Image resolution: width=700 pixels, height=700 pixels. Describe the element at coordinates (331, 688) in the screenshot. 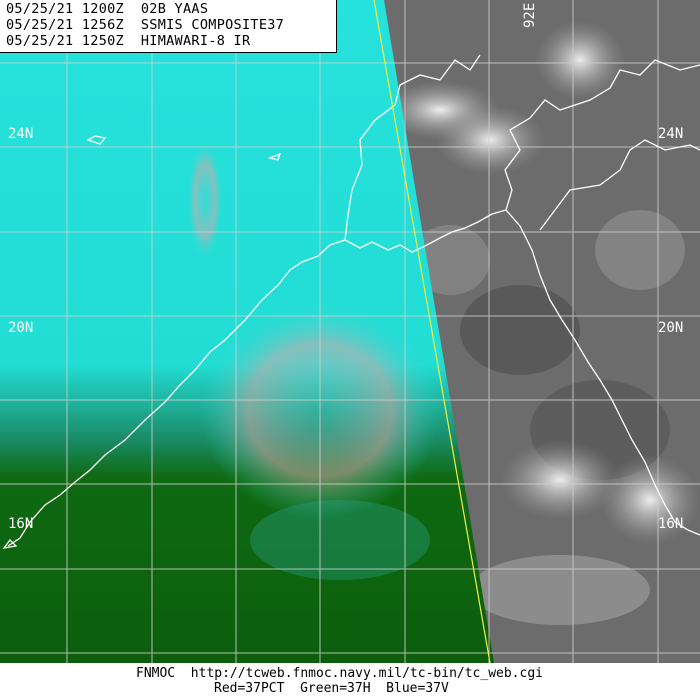

I see `footer-legend: Red=37PCT Green=37H Blue=37V` at that location.